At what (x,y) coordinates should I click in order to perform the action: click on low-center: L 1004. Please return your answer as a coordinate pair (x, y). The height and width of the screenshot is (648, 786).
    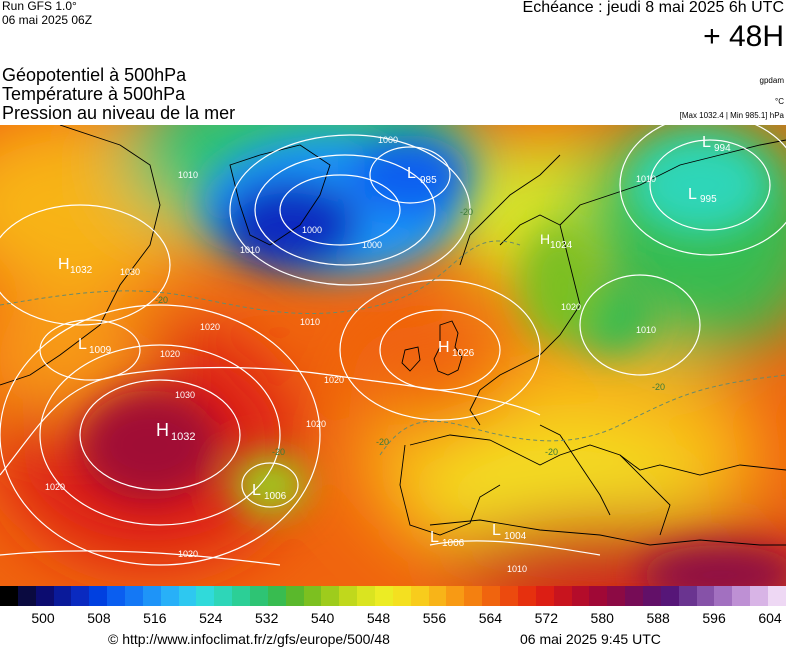
    Looking at the image, I should click on (509, 532).